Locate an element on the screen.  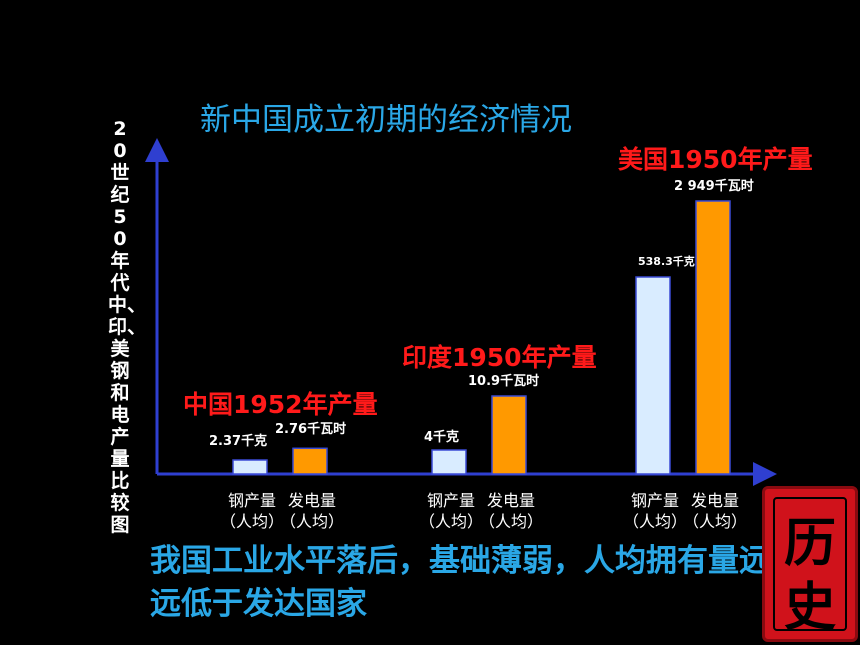
seal-char-1: 历 is located at coordinates (809, 543).